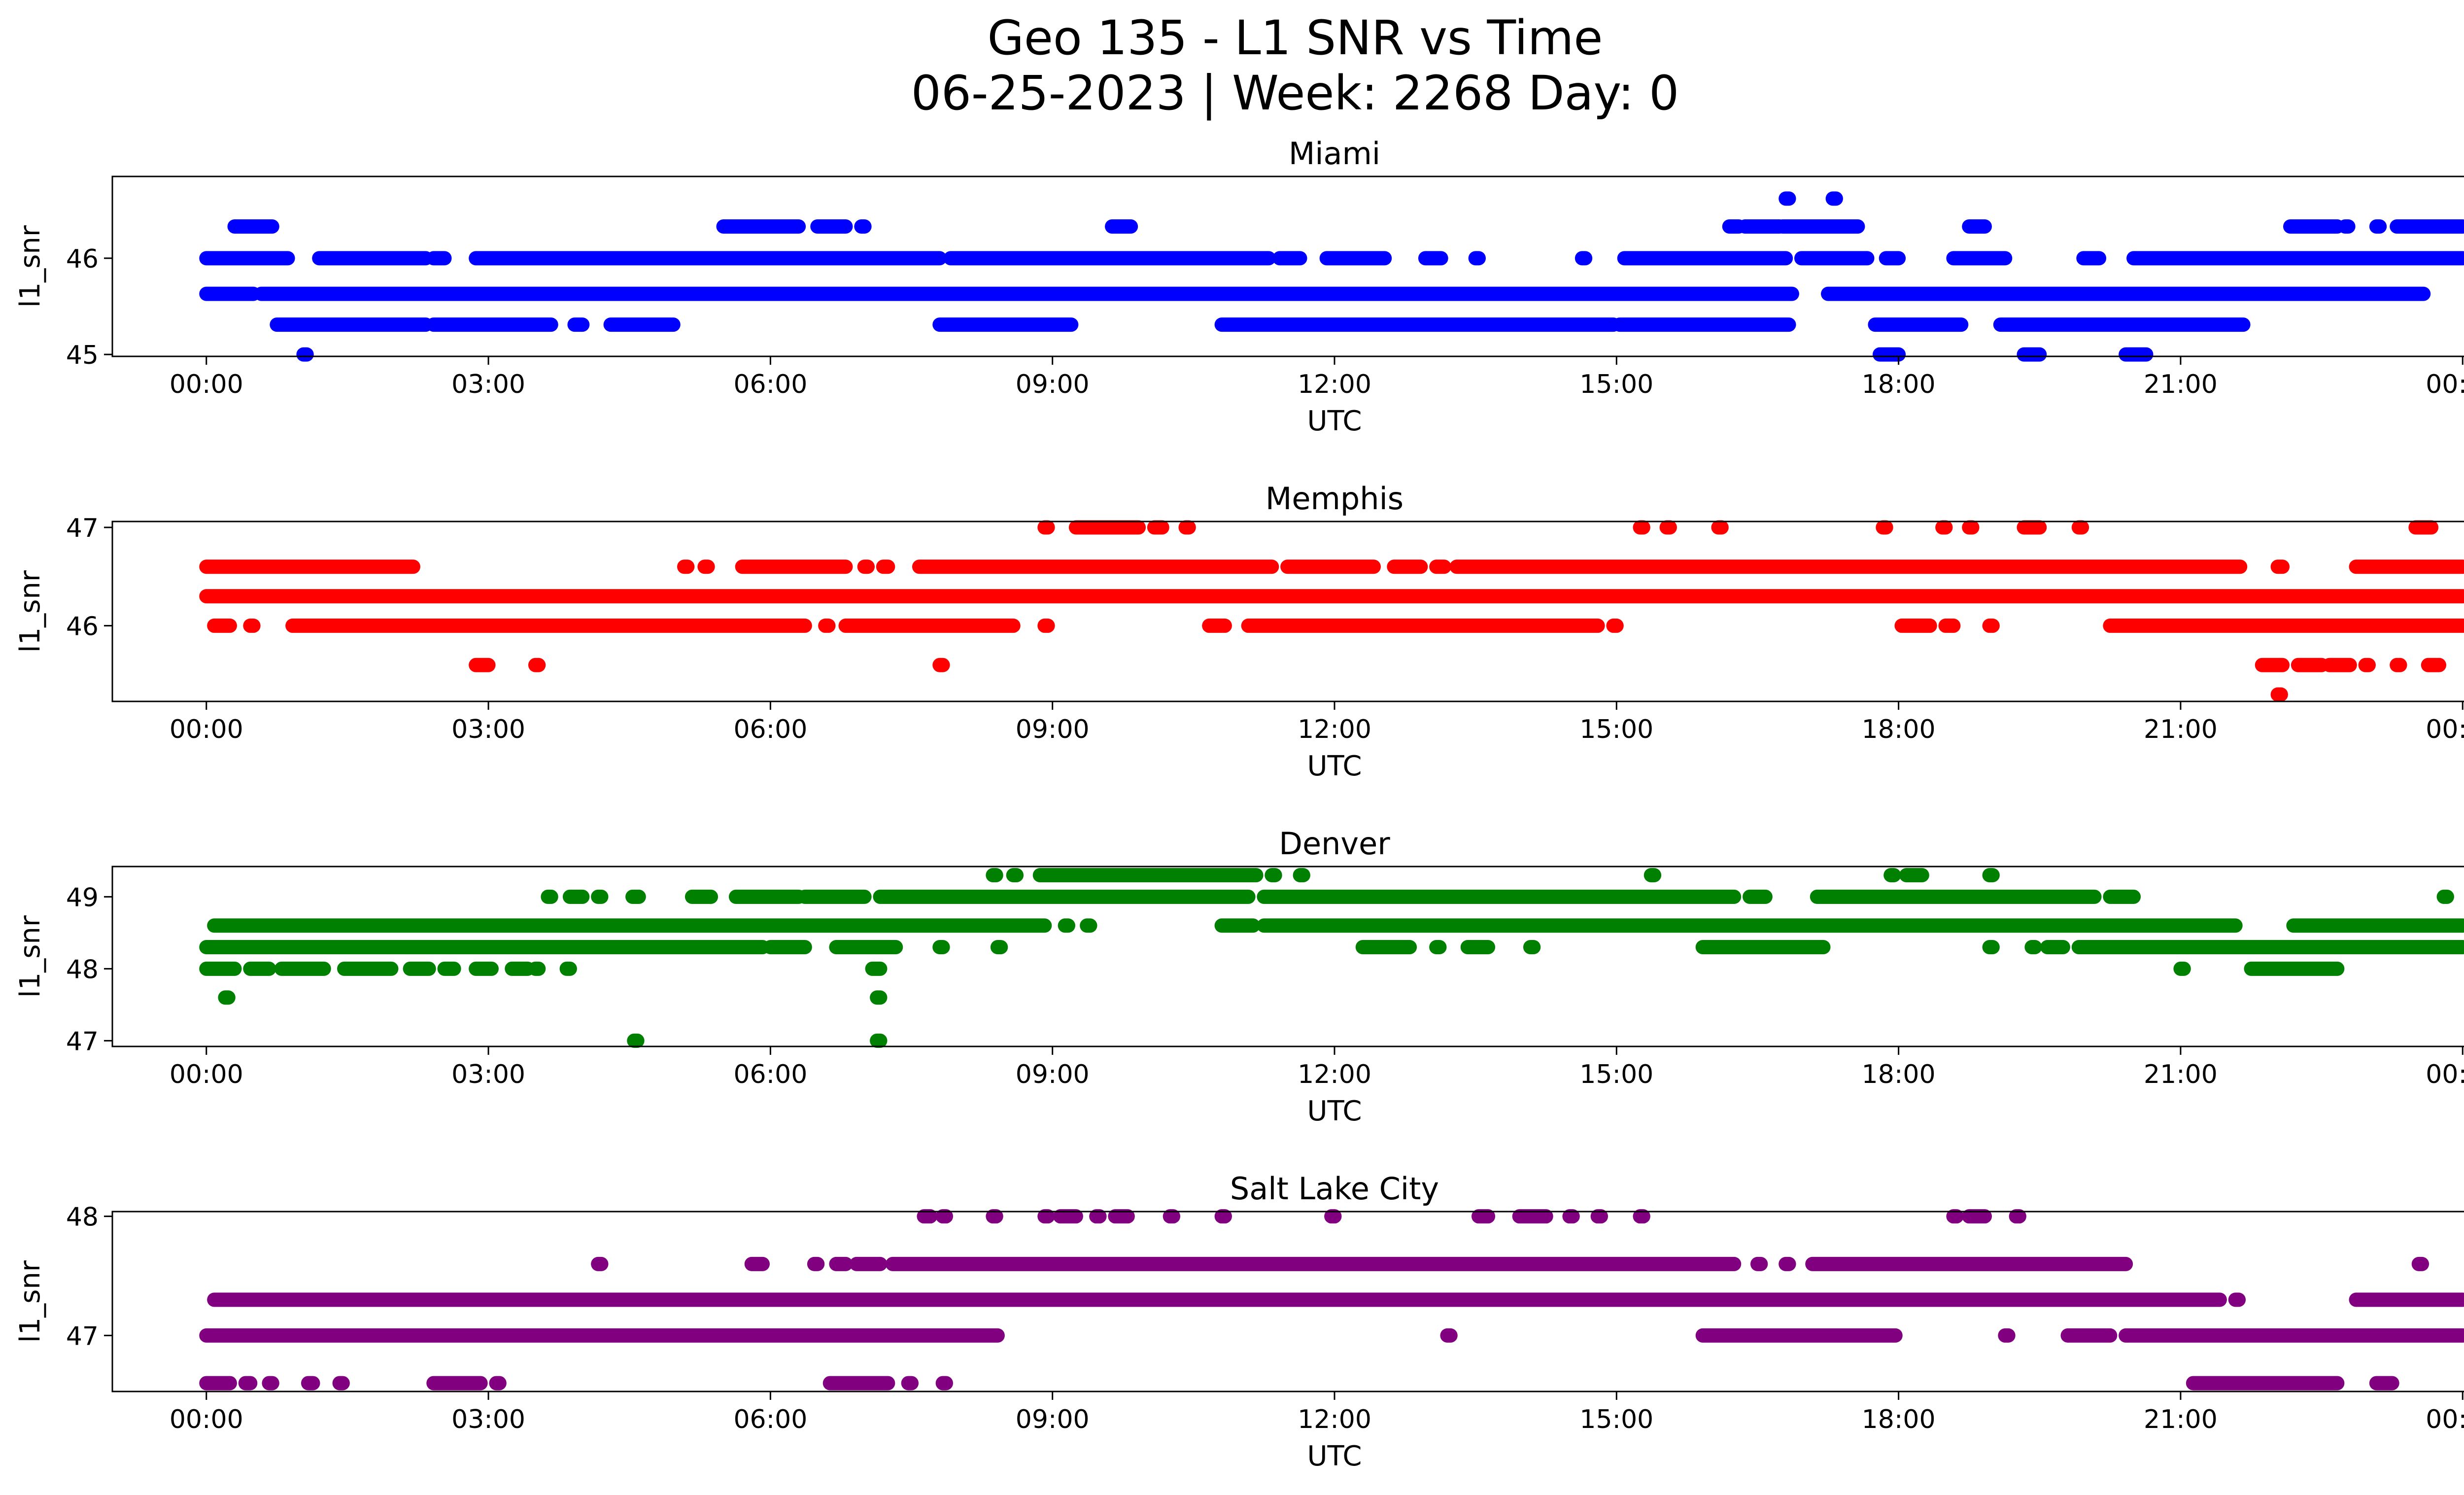  What do you see at coordinates (1334, 844) in the screenshot?
I see `panel-title: Denver` at bounding box center [1334, 844].